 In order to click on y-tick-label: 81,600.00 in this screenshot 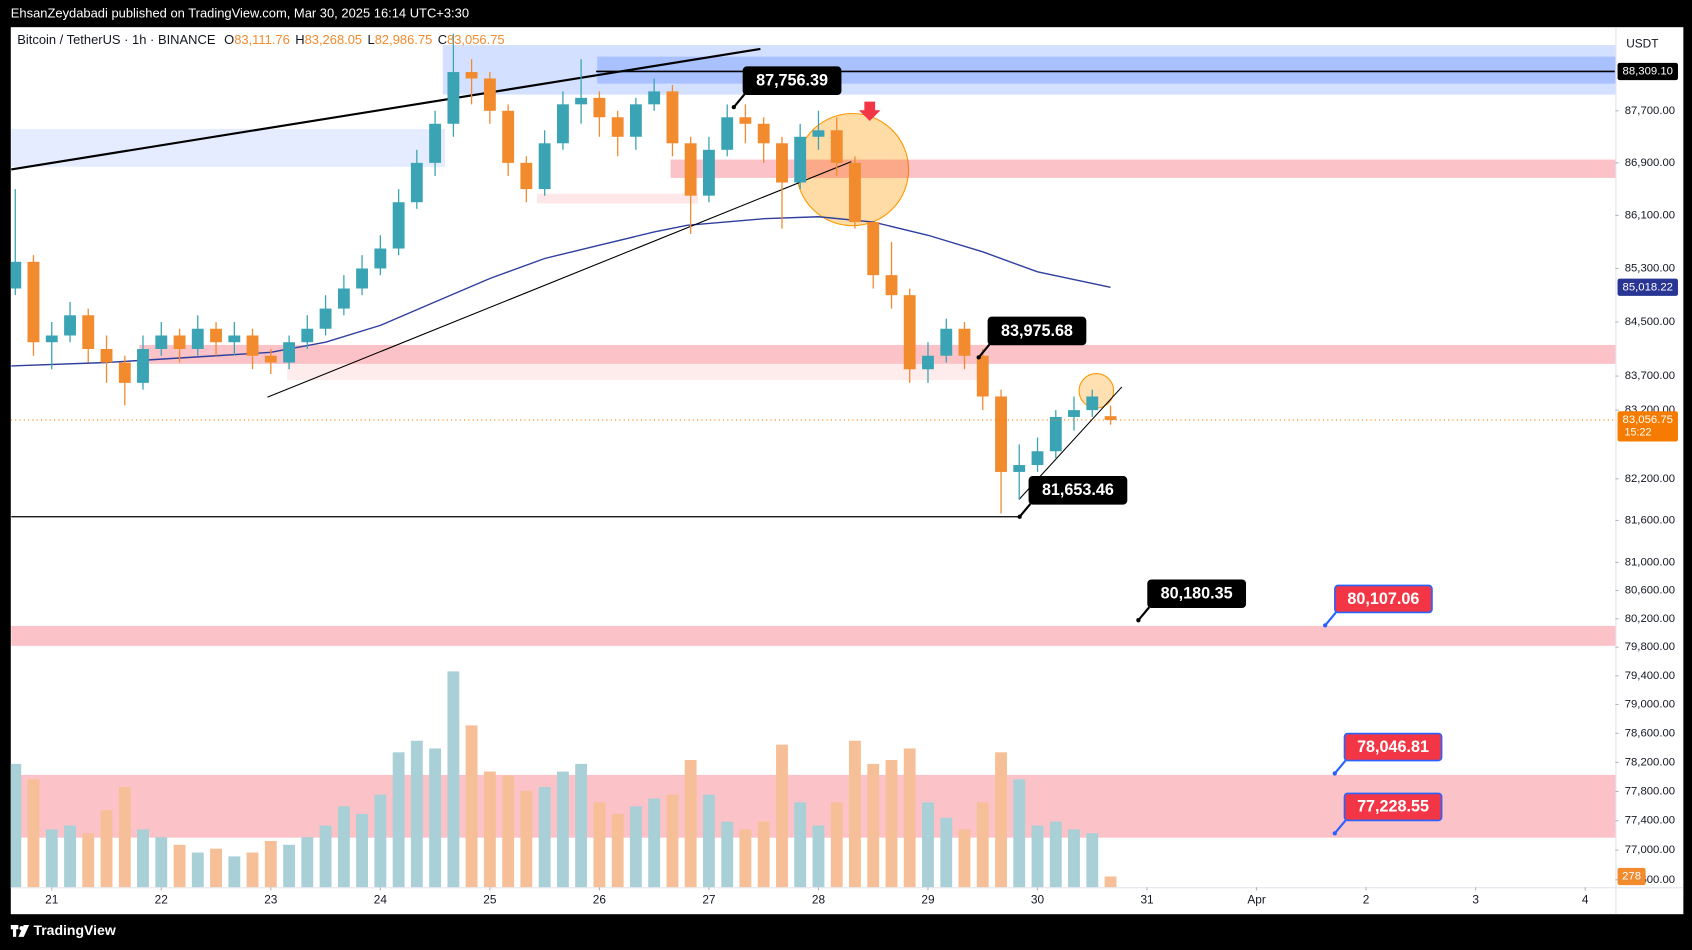, I will do `click(1650, 520)`.